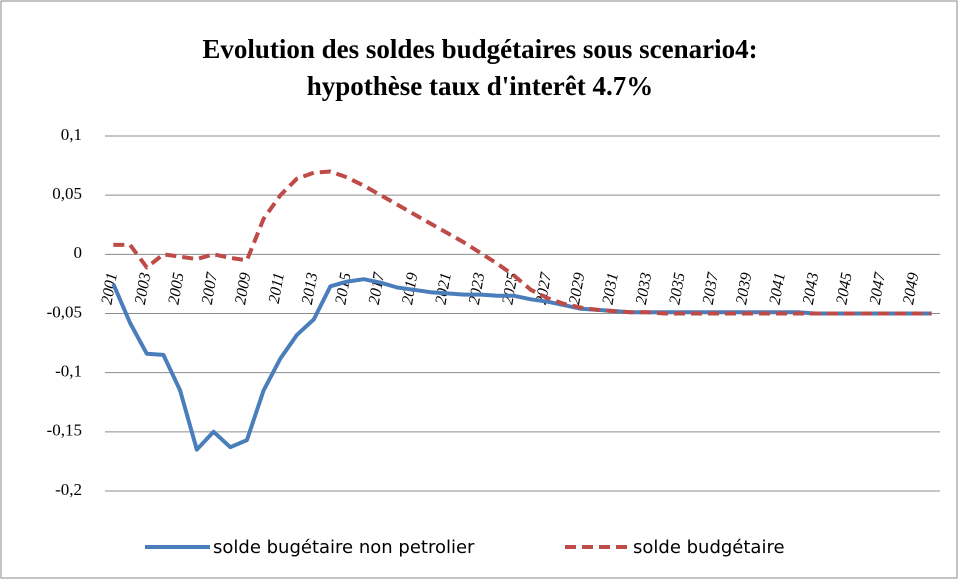 This screenshot has width=959, height=580. I want to click on y-tick-label: 0, so click(78, 252).